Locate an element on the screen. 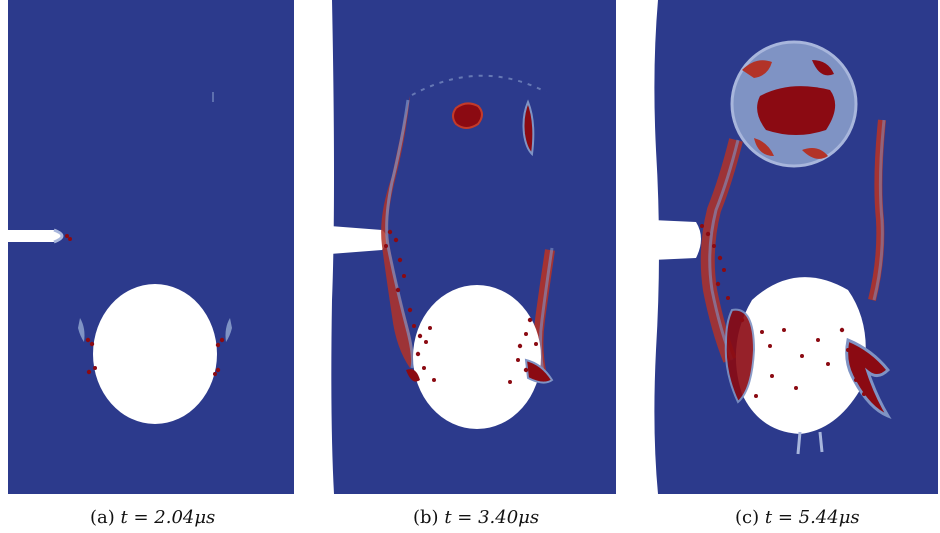  damage-band is located at coordinates (528, 128).